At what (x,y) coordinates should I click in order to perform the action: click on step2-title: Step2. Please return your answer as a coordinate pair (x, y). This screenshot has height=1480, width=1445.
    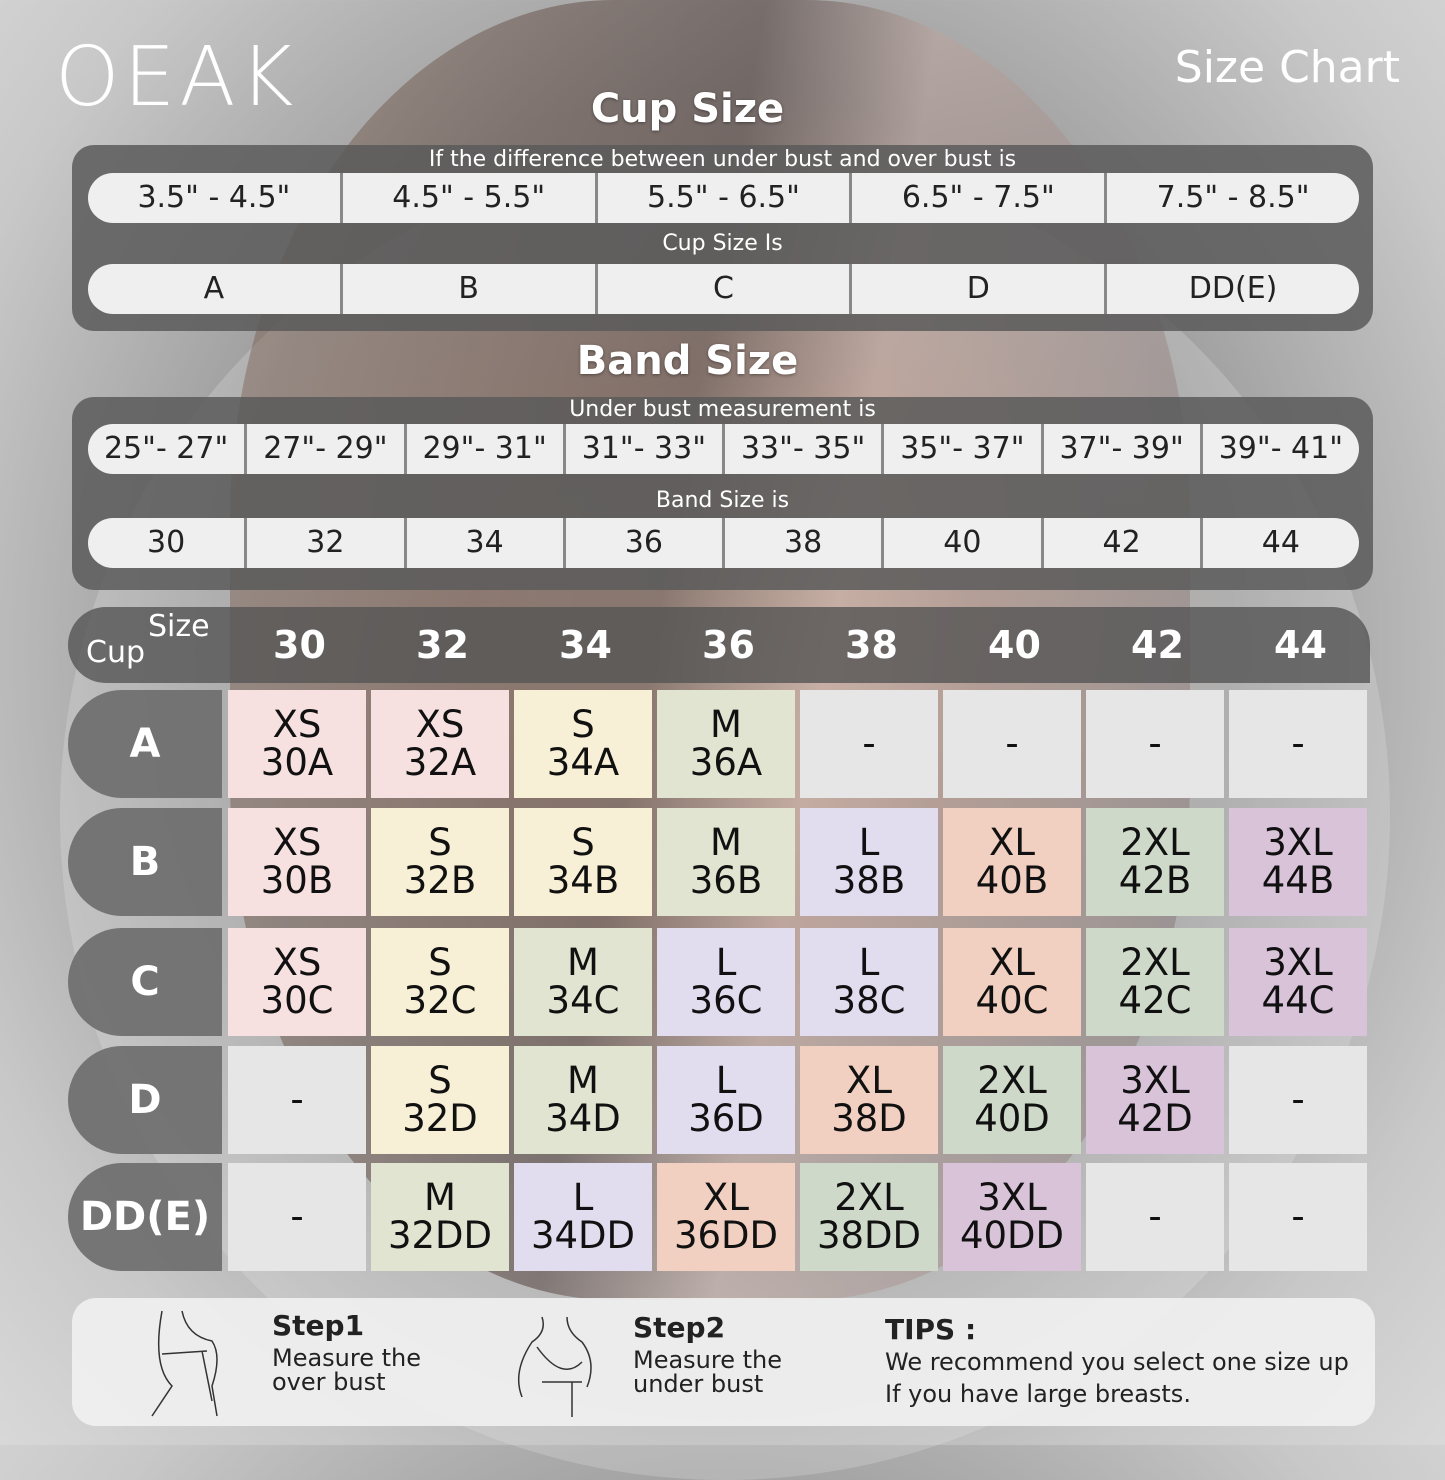
    Looking at the image, I should click on (679, 1327).